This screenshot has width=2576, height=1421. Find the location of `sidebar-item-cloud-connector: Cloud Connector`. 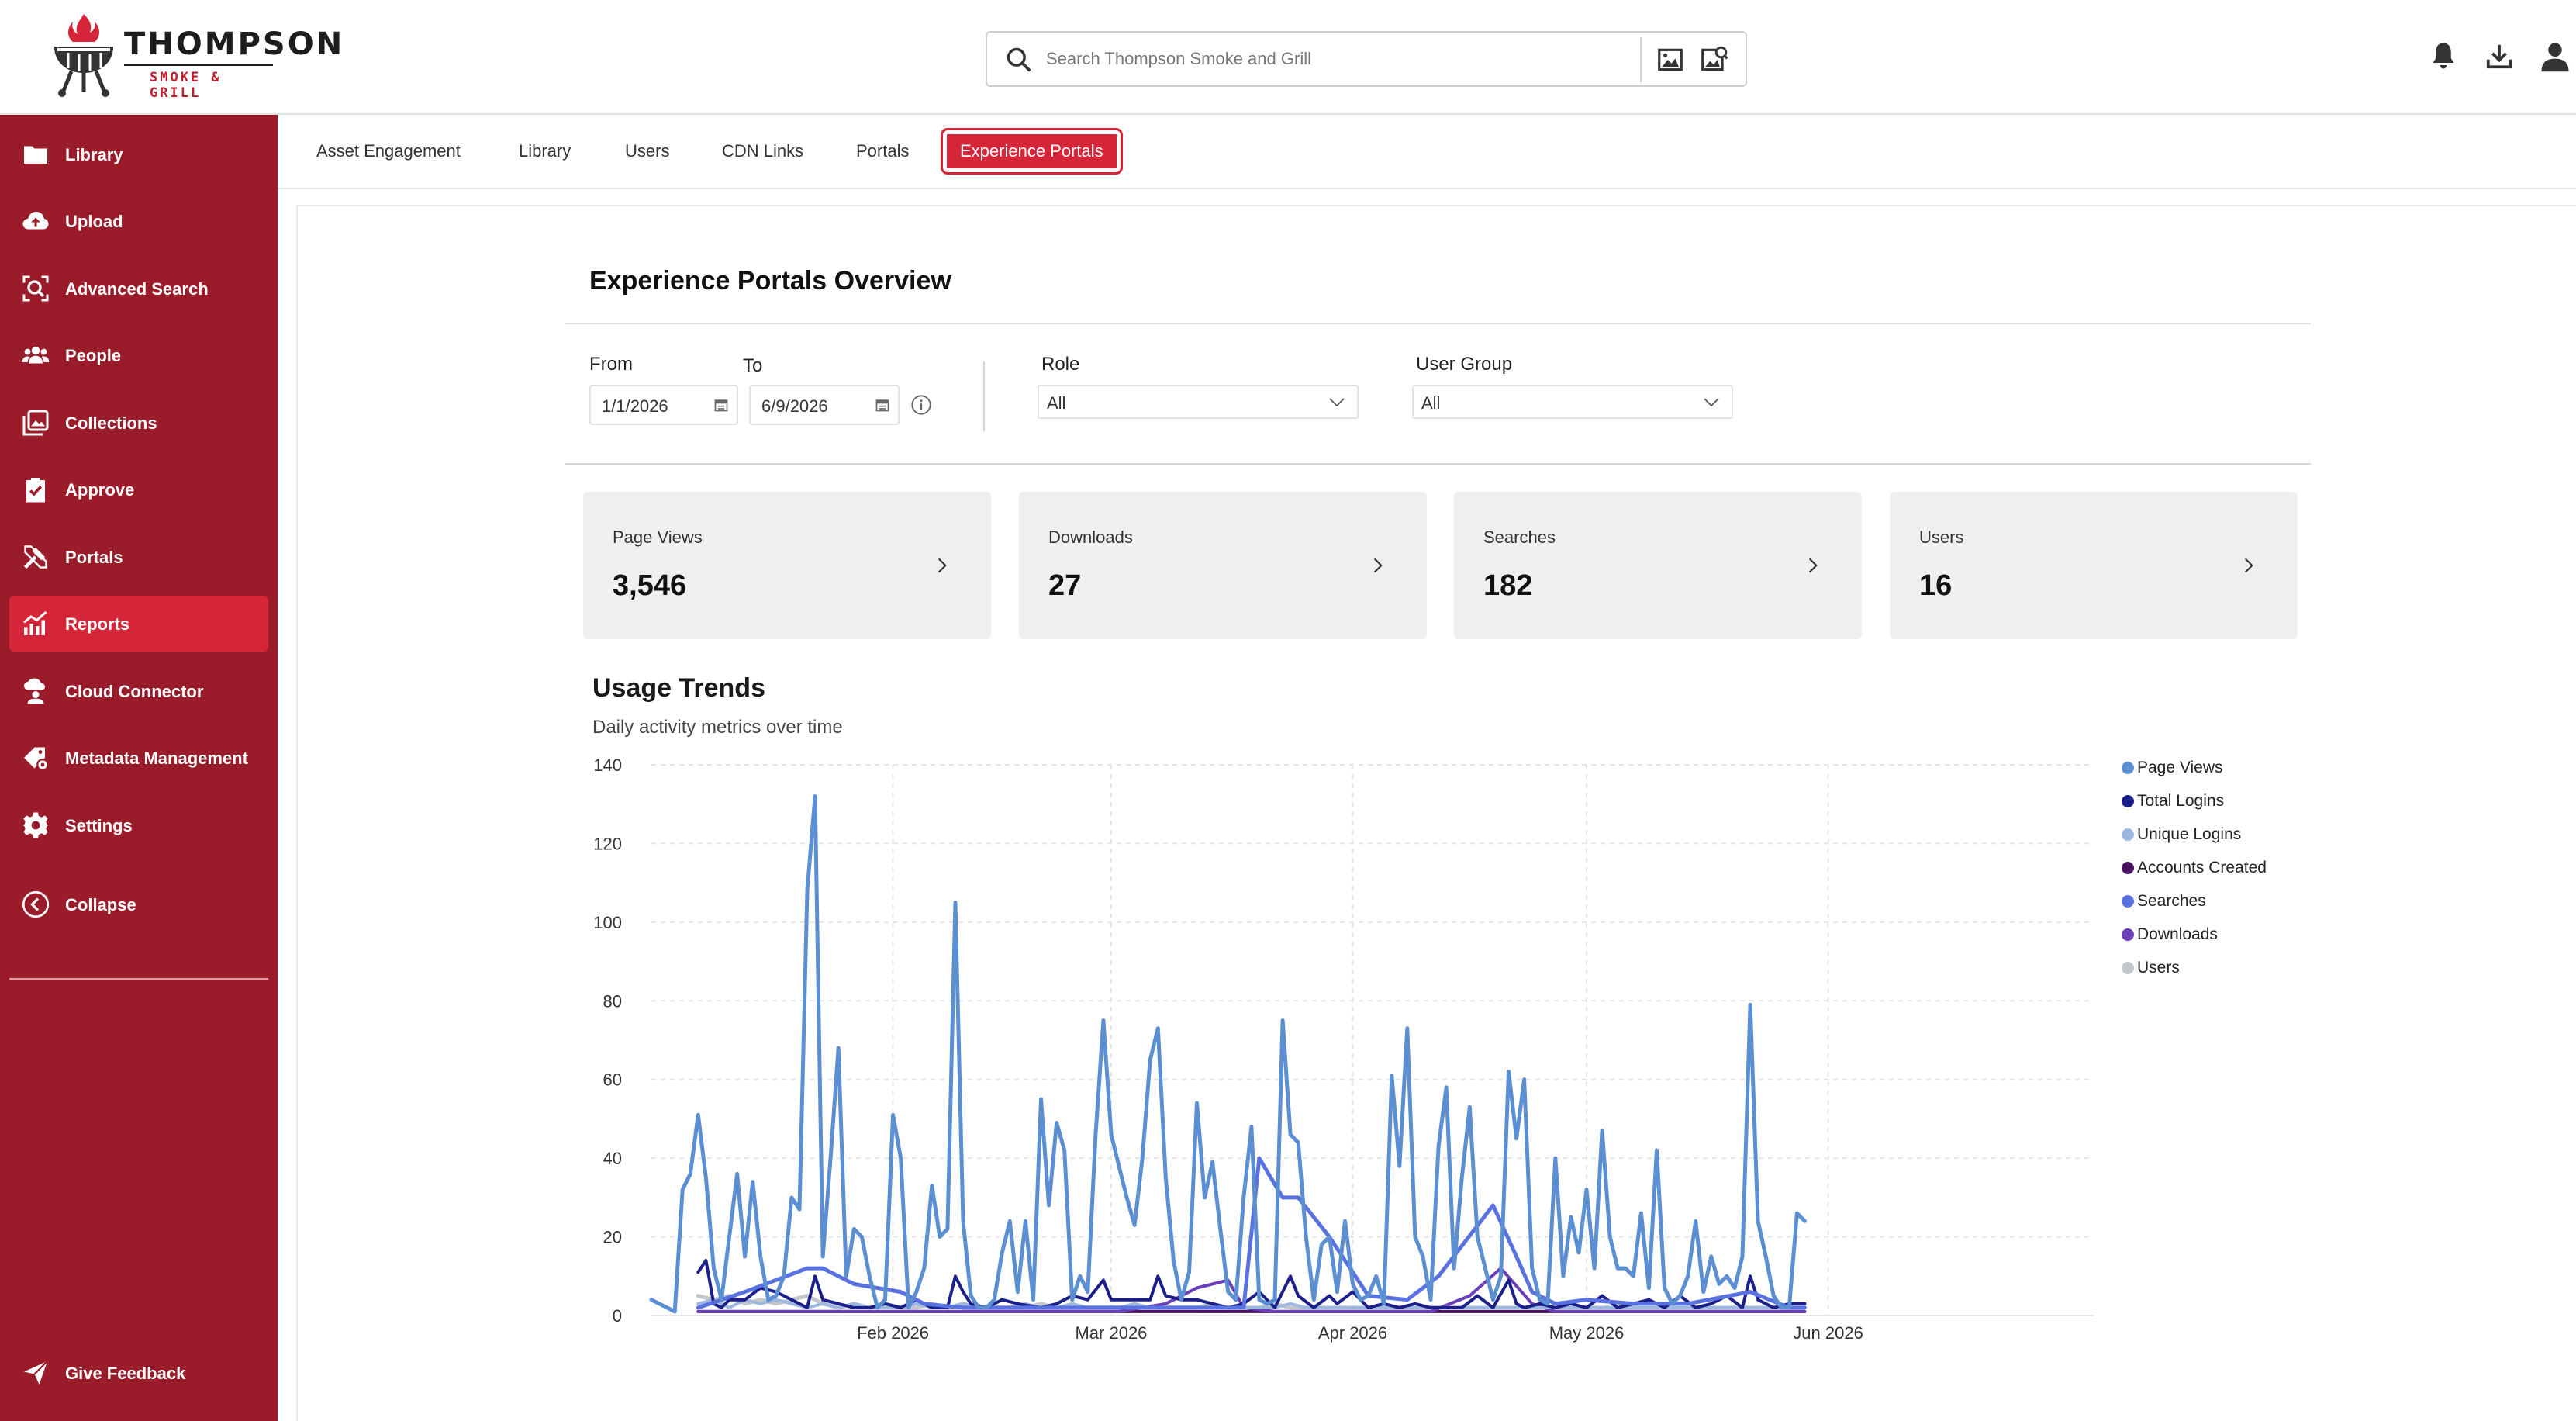

sidebar-item-cloud-connector: Cloud Connector is located at coordinates (138, 691).